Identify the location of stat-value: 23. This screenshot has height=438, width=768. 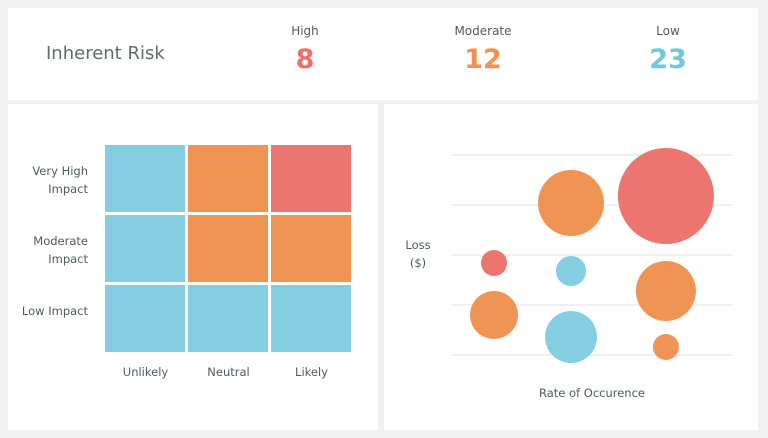
(668, 59).